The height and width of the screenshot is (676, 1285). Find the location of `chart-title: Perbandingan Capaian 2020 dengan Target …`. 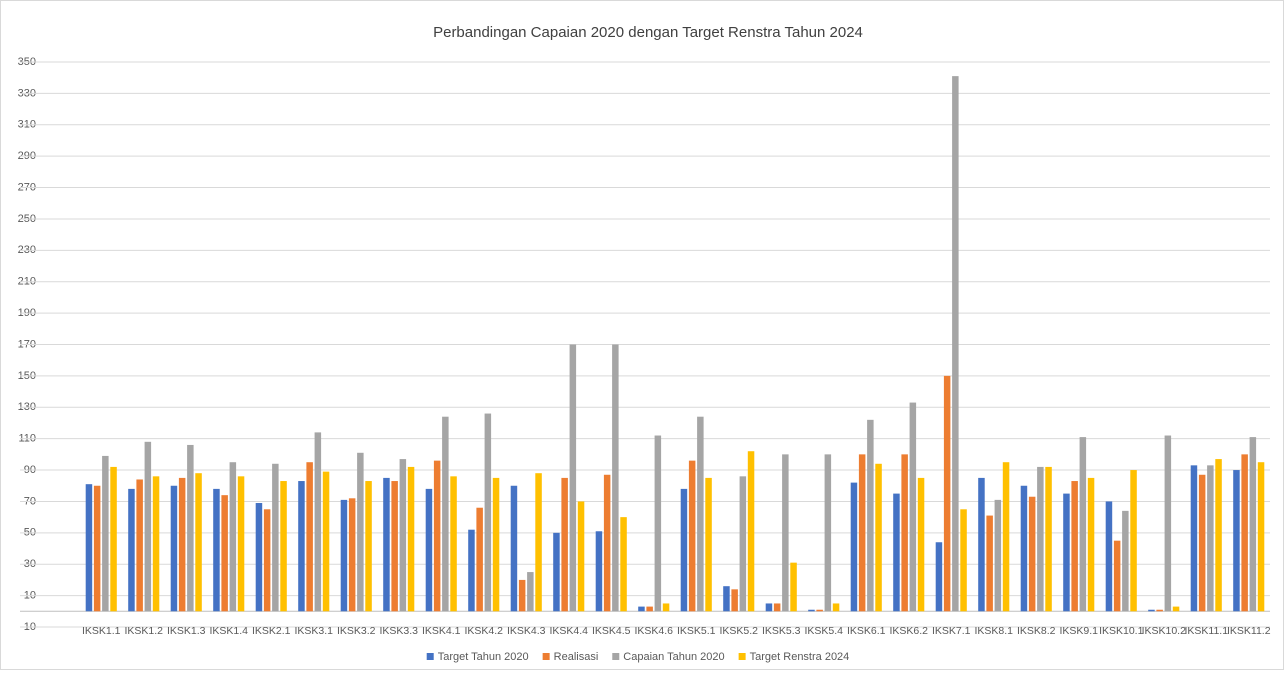

chart-title: Perbandingan Capaian 2020 dengan Target … is located at coordinates (648, 32).